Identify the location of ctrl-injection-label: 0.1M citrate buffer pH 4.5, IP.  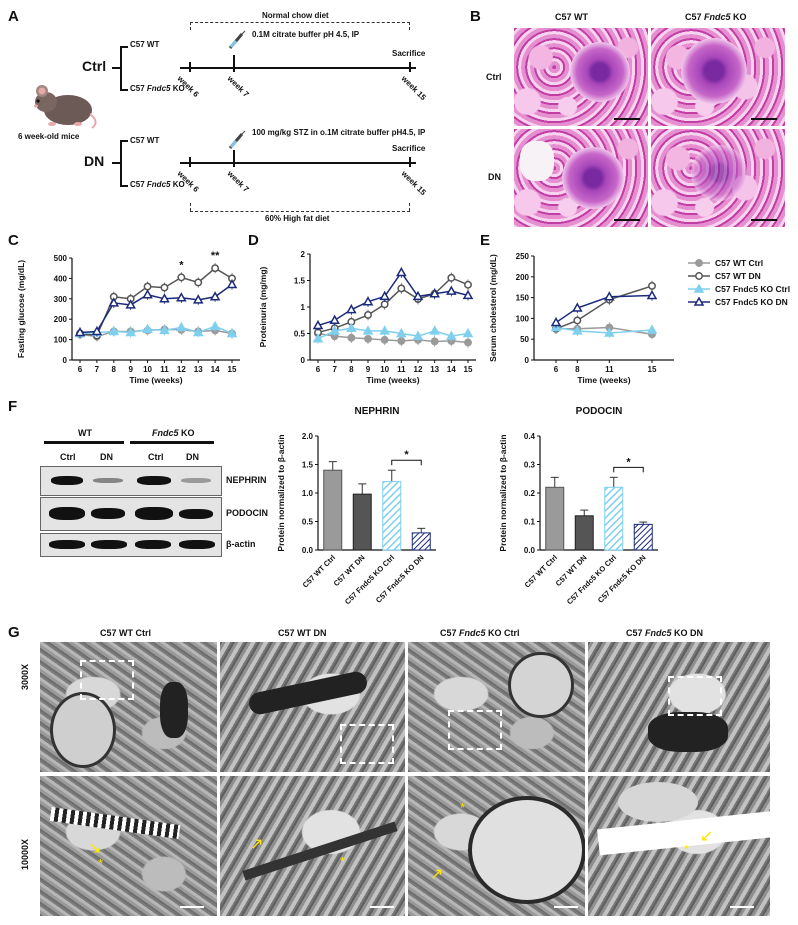
(306, 34).